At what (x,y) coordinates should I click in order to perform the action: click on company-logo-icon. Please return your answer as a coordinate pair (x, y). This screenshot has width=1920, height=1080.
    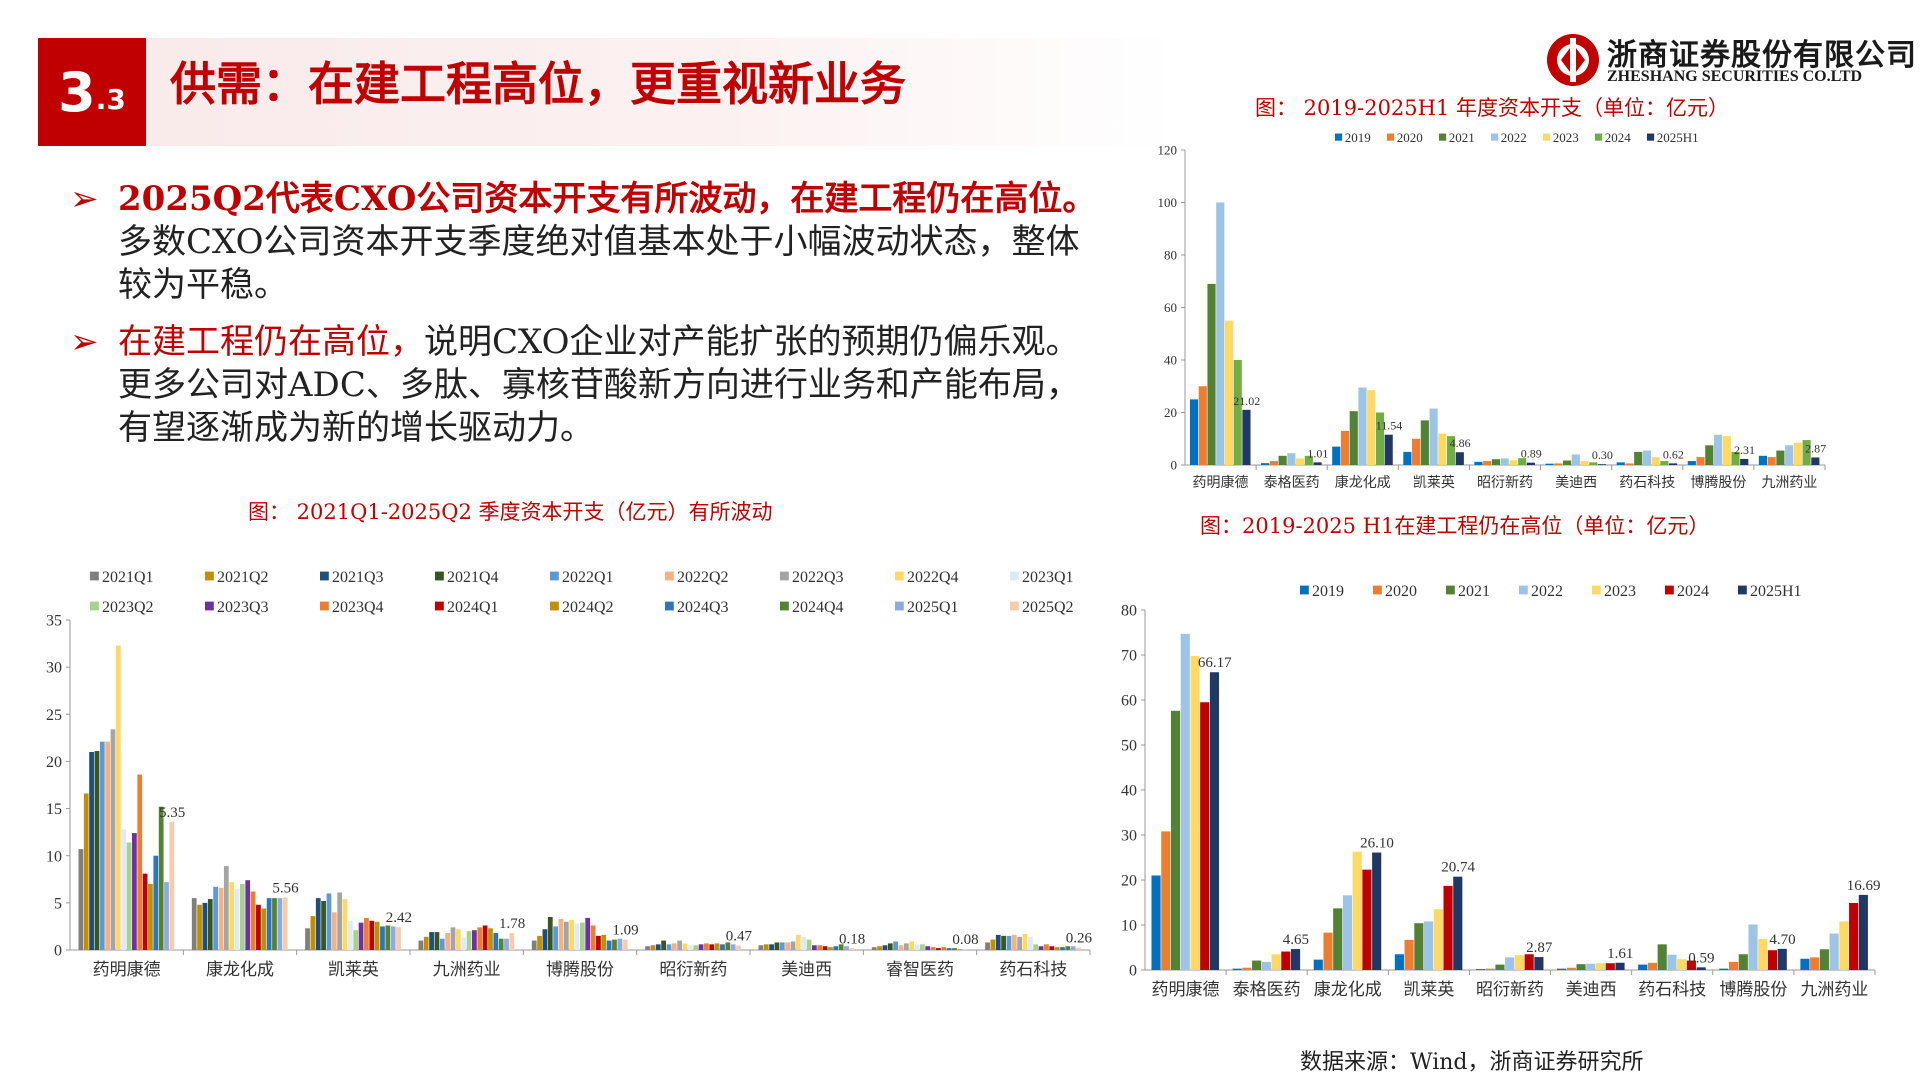
    Looking at the image, I should click on (1573, 60).